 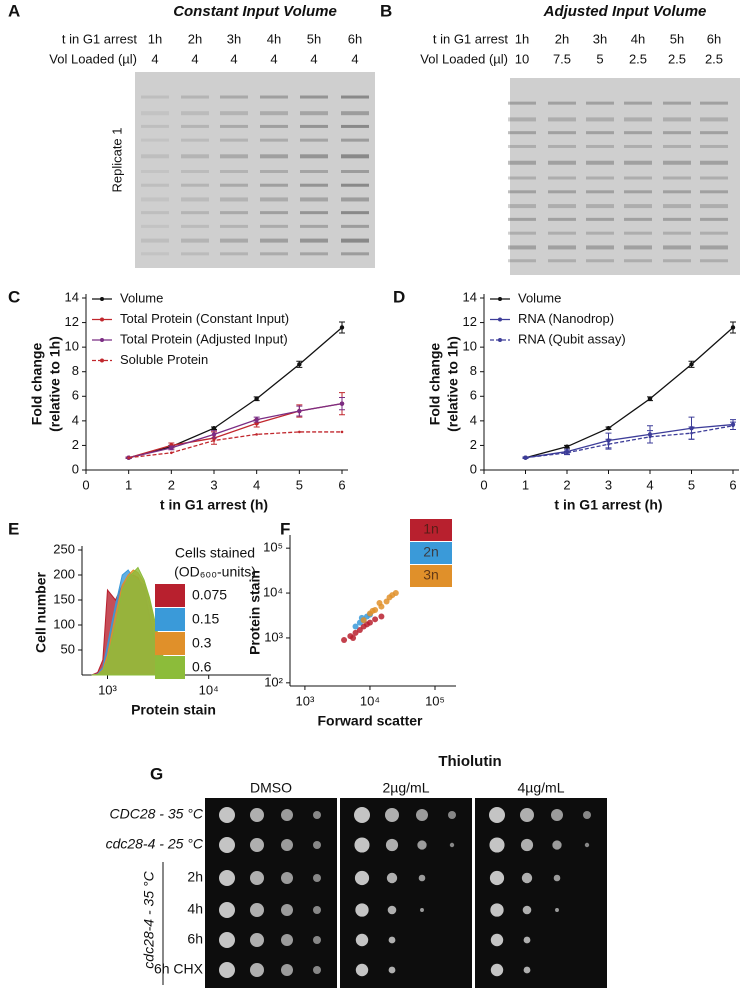 I want to click on row-label: 4h, so click(x=195, y=909).